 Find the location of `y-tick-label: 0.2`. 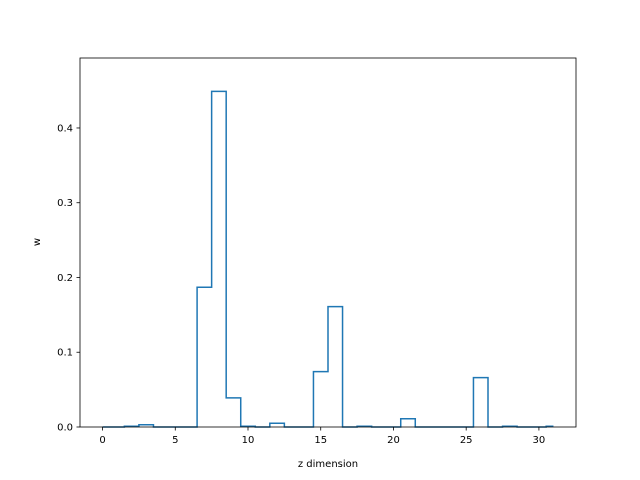

y-tick-label: 0.2 is located at coordinates (65, 278).